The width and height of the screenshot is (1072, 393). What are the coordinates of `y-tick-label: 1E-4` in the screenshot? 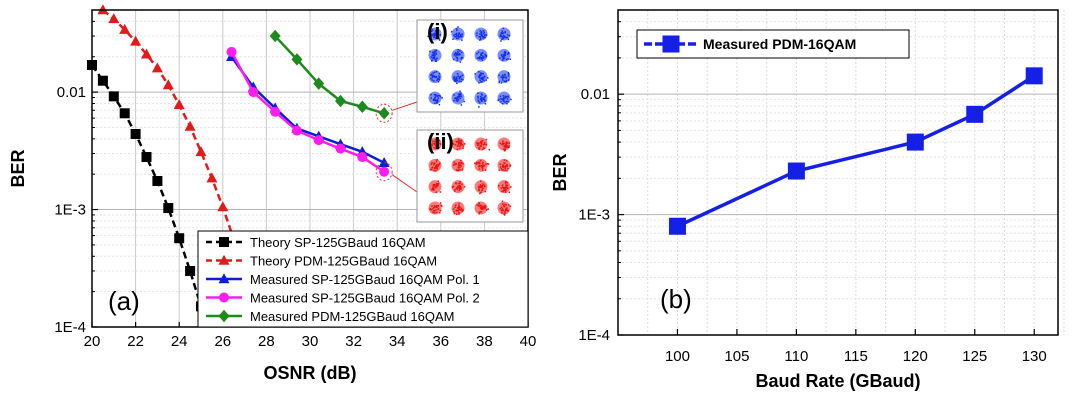 It's located at (594, 335).